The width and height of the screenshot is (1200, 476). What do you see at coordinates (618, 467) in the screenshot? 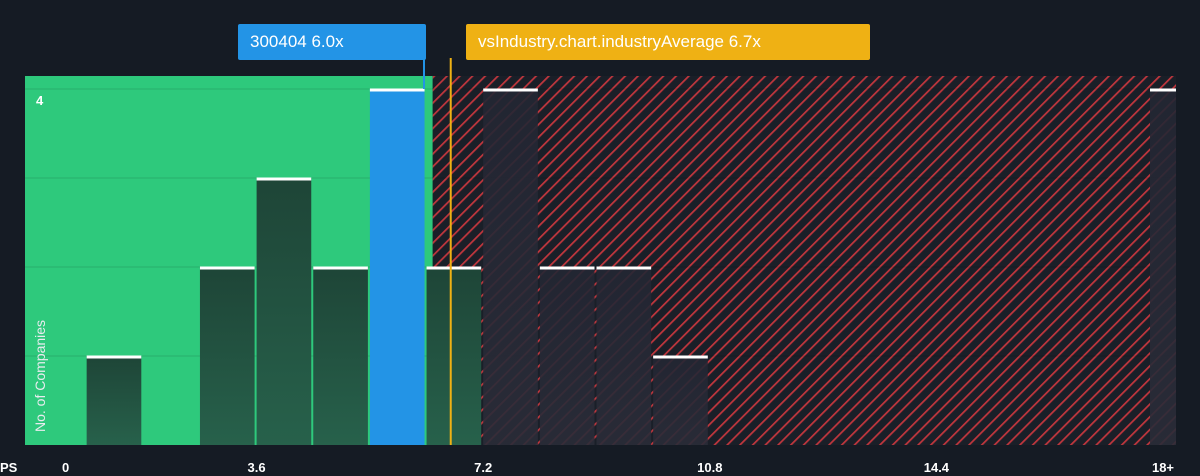
I see `x-axis-ticks: 0 3.6 7.2 10.8 14.4 18+` at bounding box center [618, 467].